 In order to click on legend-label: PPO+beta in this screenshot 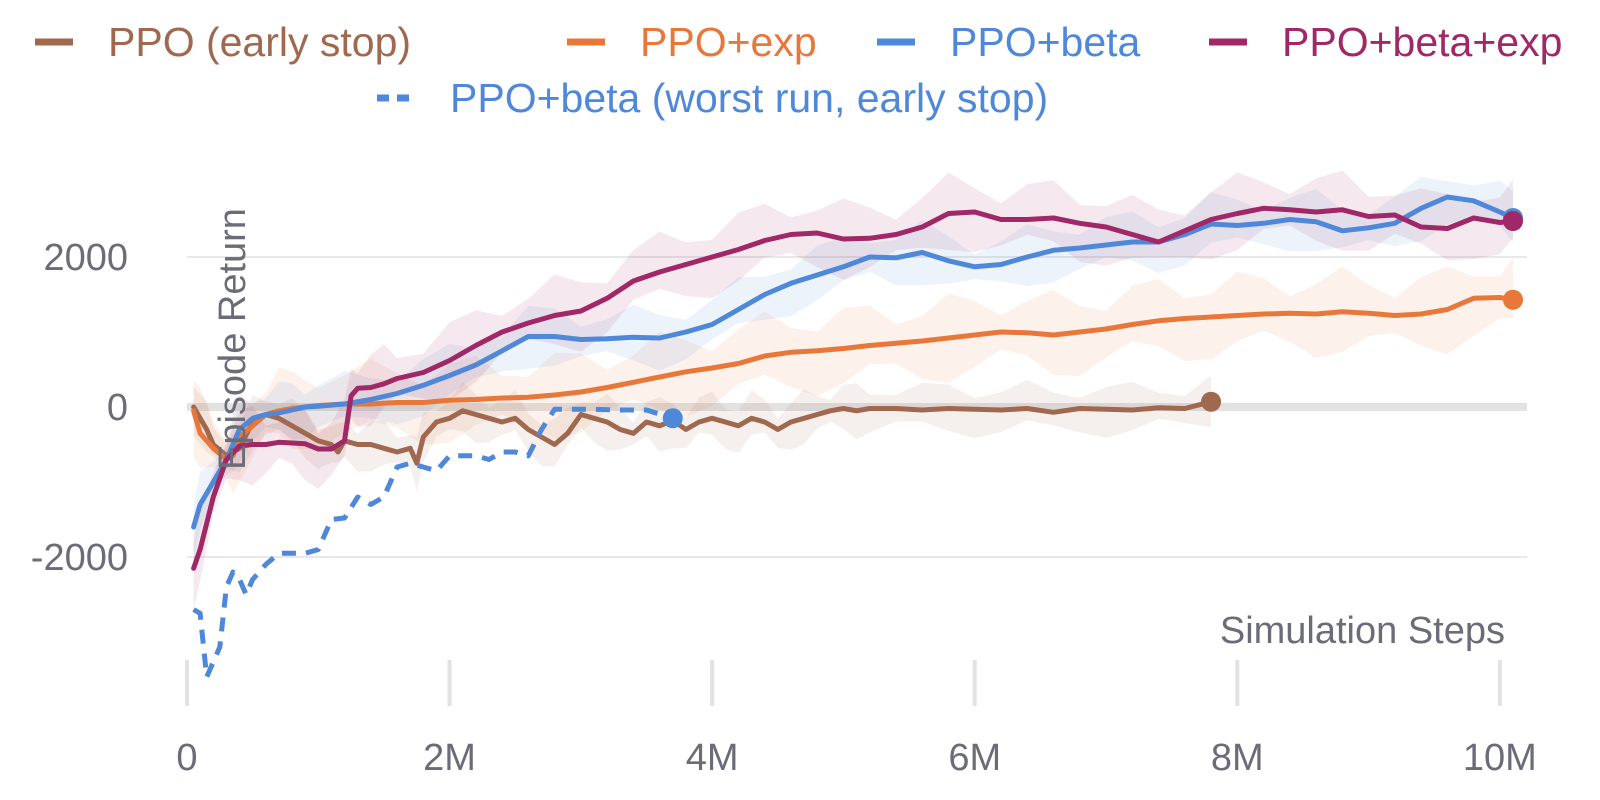, I will do `click(1045, 42)`.